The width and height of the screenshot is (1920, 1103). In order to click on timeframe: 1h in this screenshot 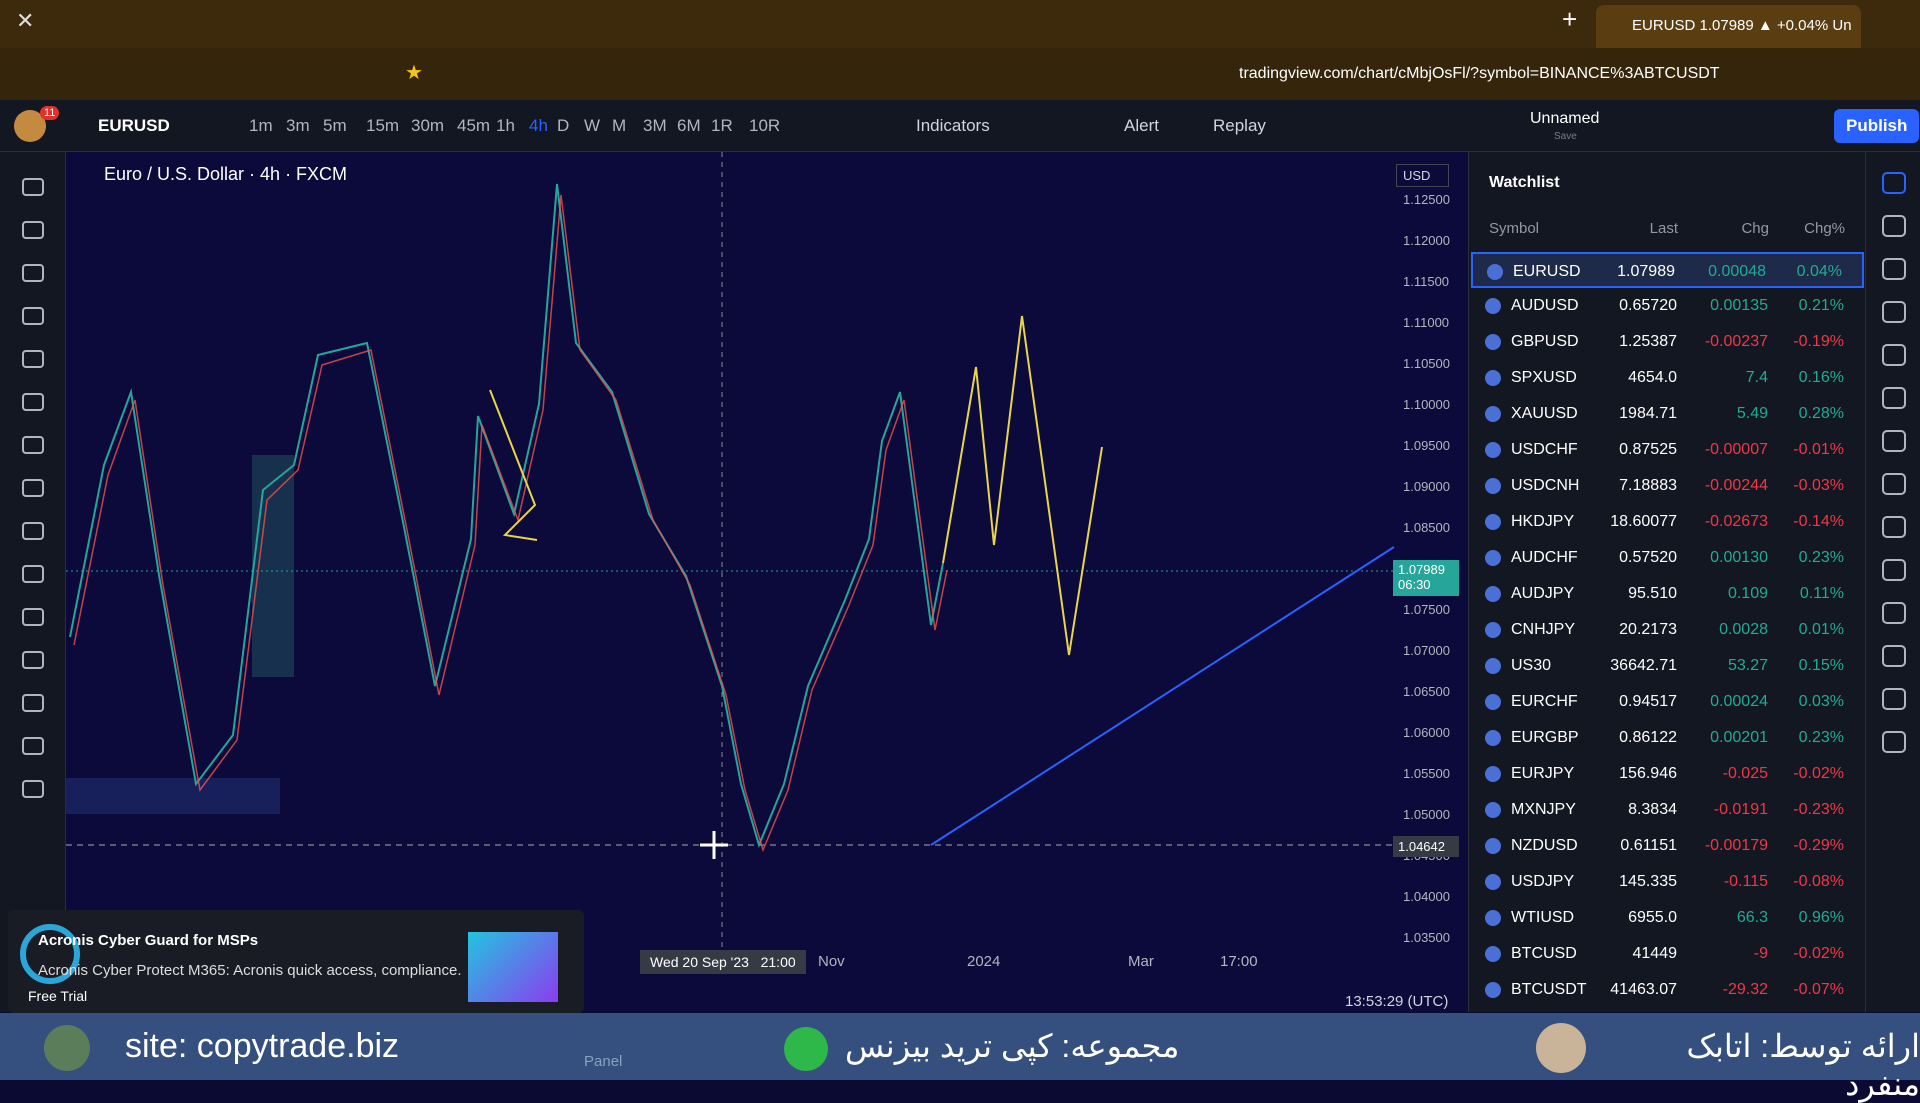, I will do `click(505, 125)`.